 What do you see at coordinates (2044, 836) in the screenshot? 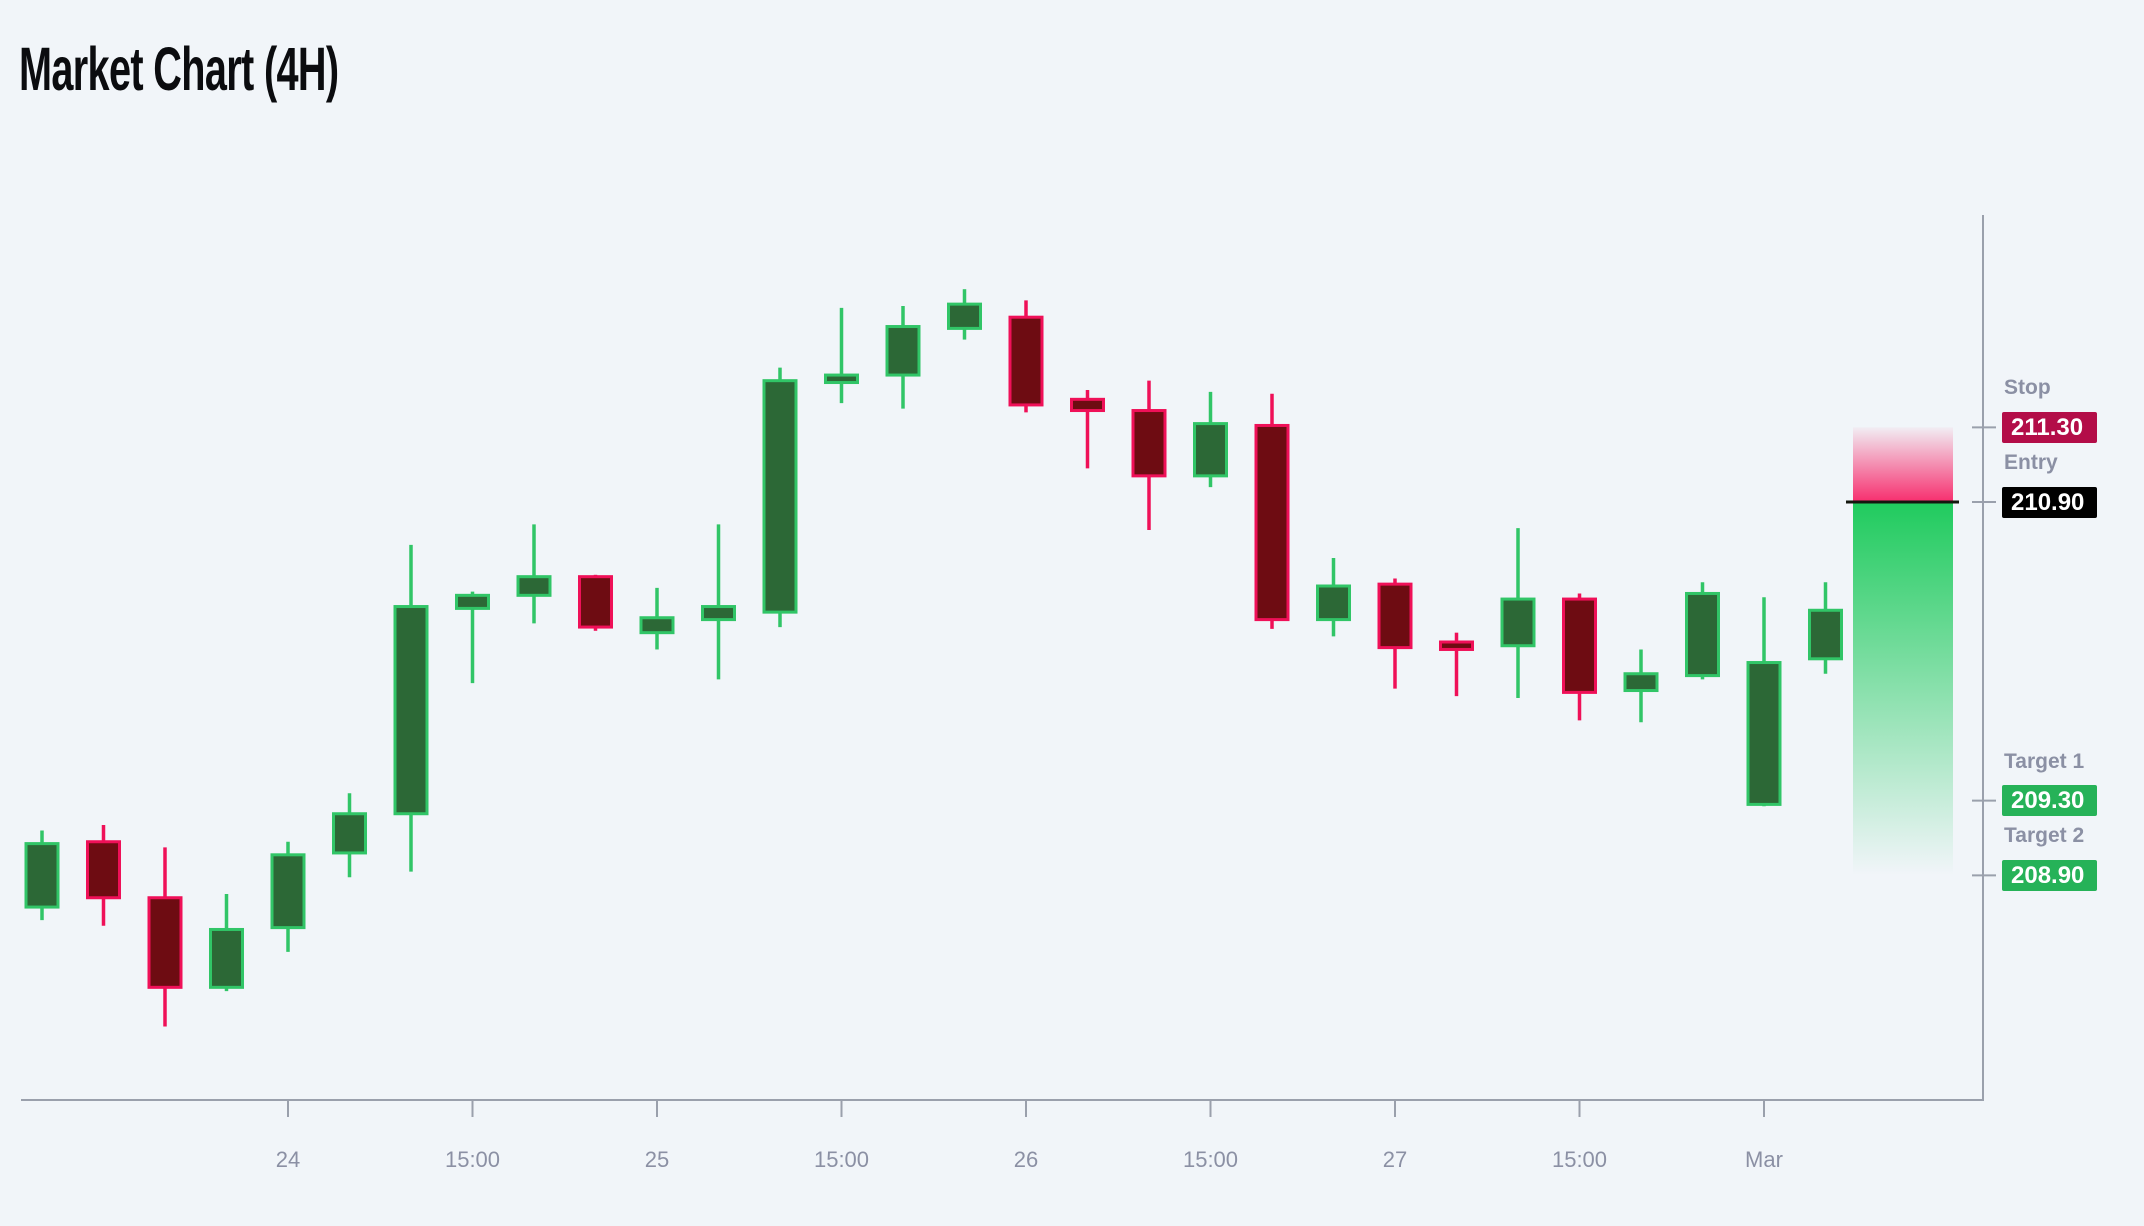
I see `target-2-label: Target 2` at bounding box center [2044, 836].